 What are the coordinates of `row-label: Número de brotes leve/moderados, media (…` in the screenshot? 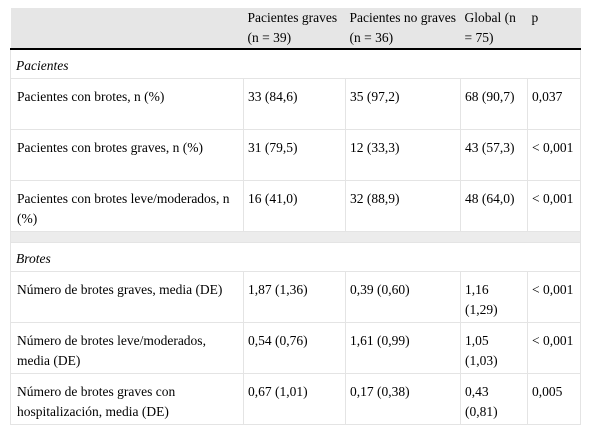 It's located at (127, 348).